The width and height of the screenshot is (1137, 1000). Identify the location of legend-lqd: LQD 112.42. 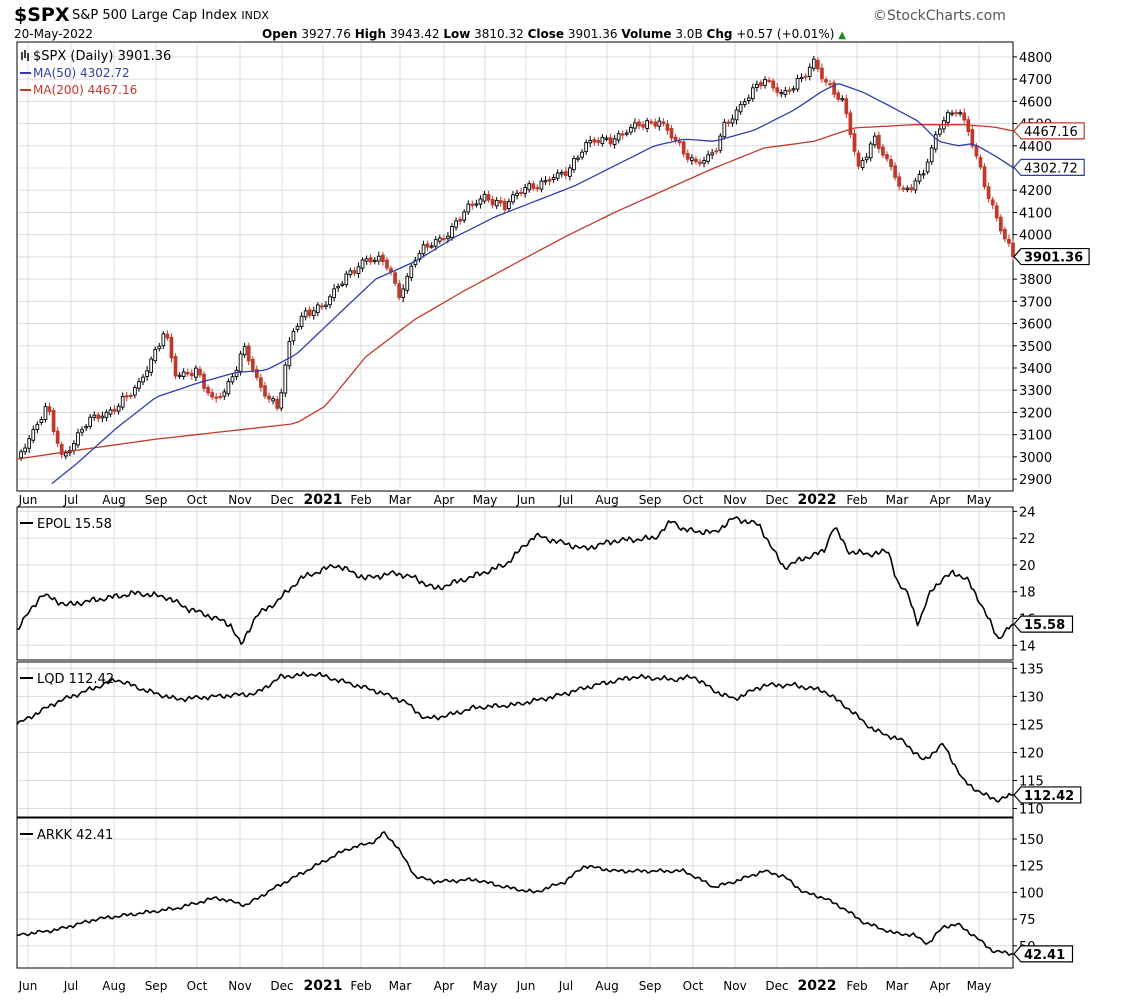
(75, 679).